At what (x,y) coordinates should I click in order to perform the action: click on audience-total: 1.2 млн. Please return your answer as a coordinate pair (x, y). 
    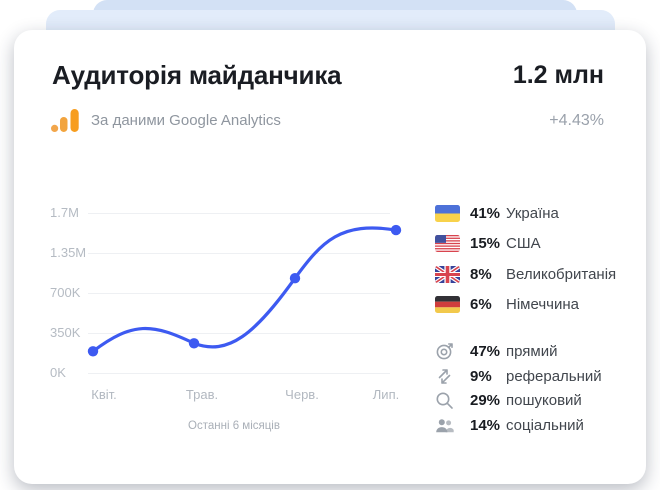
    Looking at the image, I should click on (558, 75).